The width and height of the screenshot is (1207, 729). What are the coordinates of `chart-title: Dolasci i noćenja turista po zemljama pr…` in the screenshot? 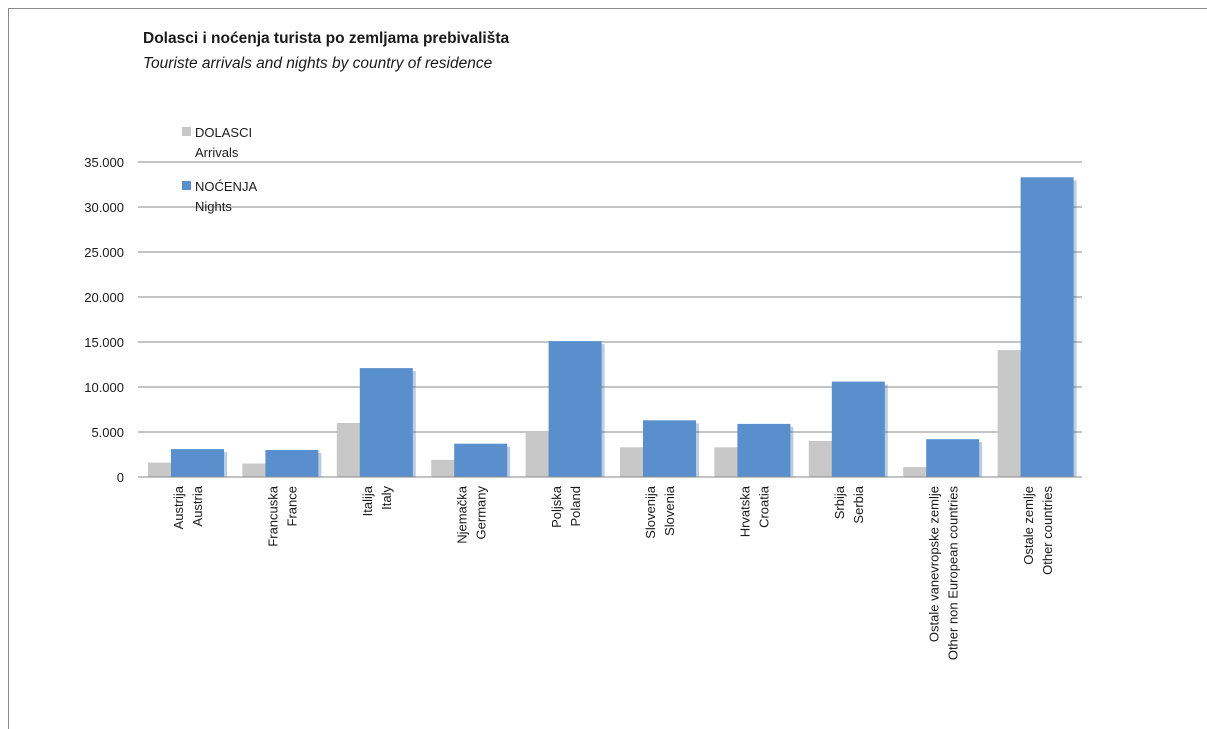 It's located at (326, 38).